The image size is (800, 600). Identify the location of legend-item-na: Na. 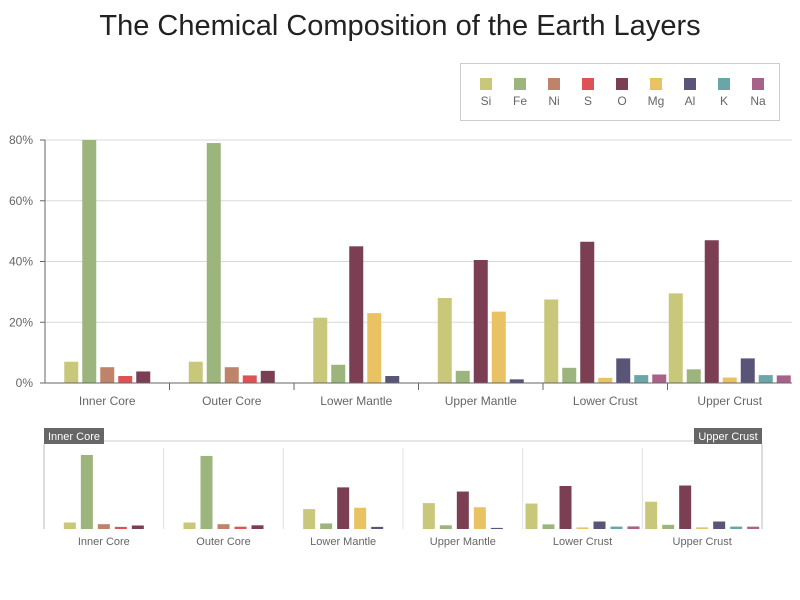
(758, 93).